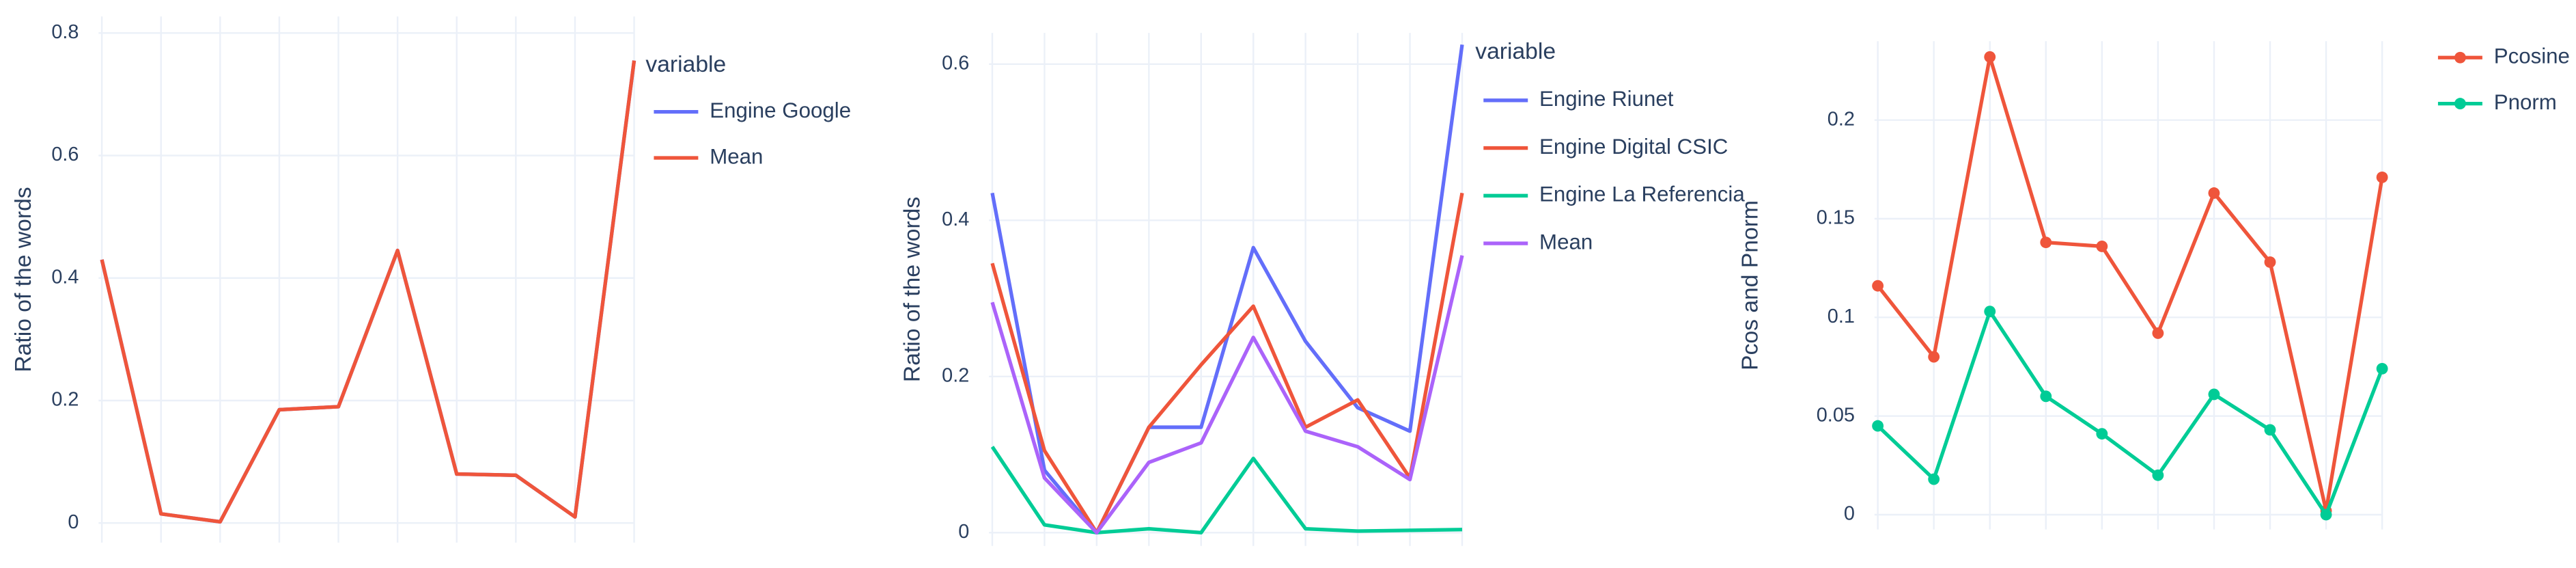  I want to click on y-tick-label: 0.15, so click(1836, 218).